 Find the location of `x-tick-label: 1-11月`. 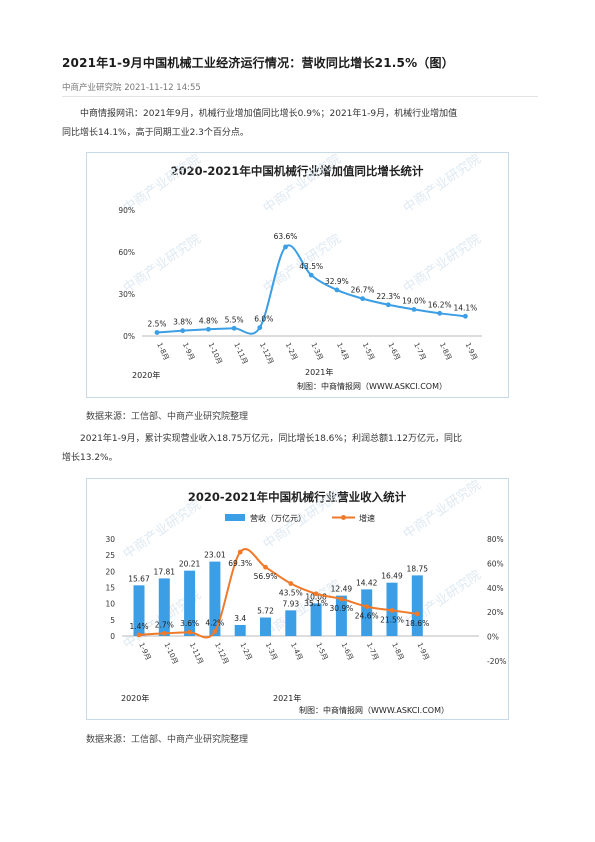

x-tick-label: 1-11月 is located at coordinates (240, 353).